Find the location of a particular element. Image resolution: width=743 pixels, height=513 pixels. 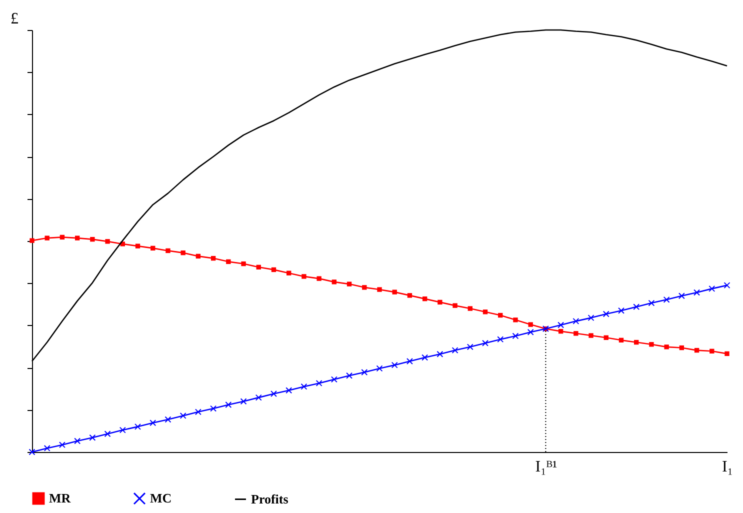

legend-label: Profits is located at coordinates (269, 498).